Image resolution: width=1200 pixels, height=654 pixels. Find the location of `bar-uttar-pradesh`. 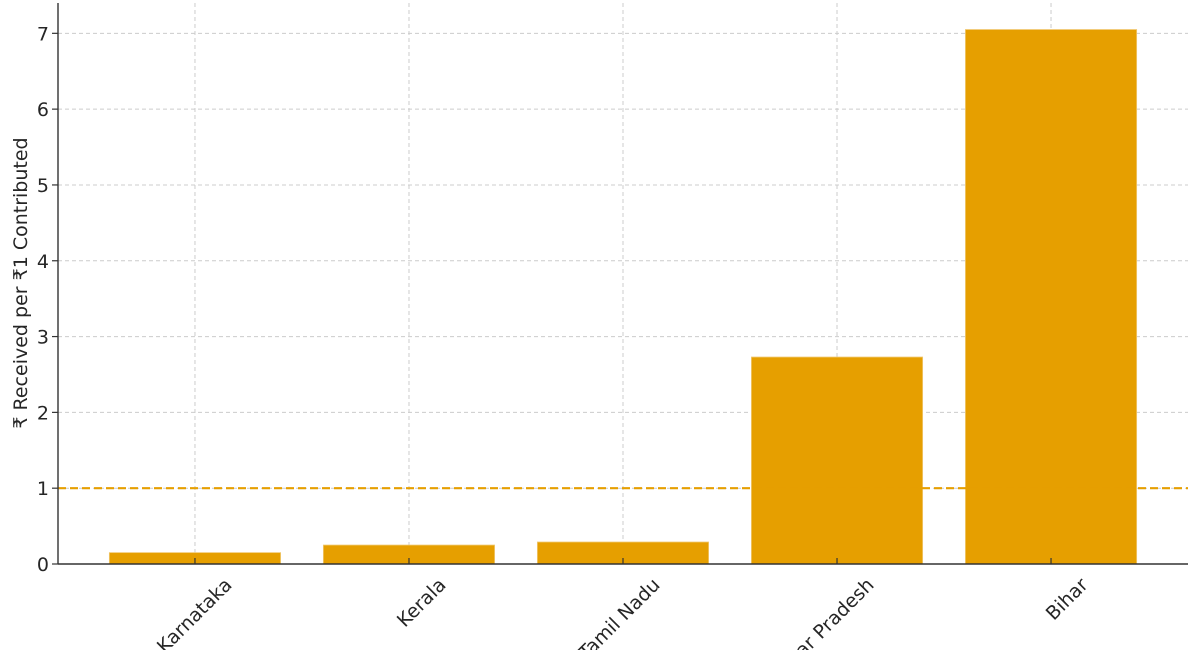

bar-uttar-pradesh is located at coordinates (837, 460).